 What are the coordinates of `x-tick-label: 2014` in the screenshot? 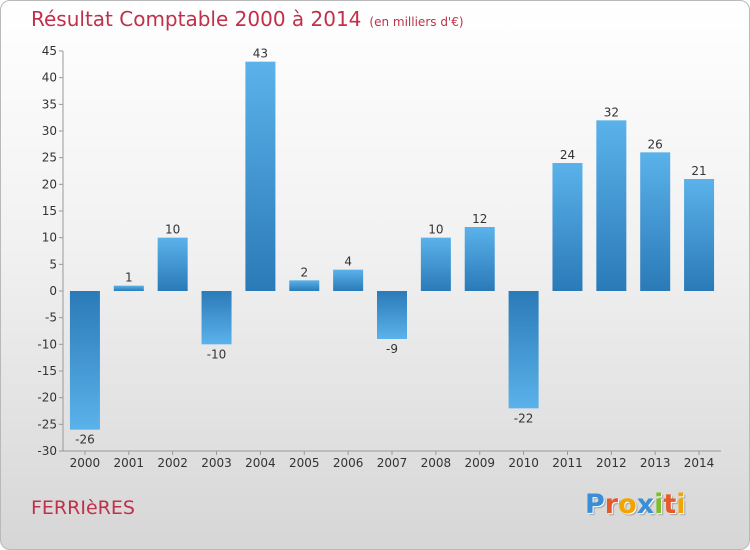 It's located at (699, 463).